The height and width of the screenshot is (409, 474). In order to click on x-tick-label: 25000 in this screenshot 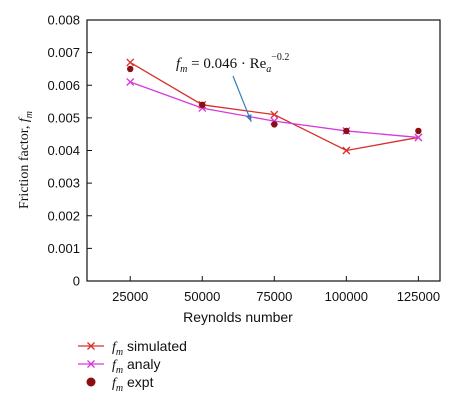, I will do `click(130, 296)`.